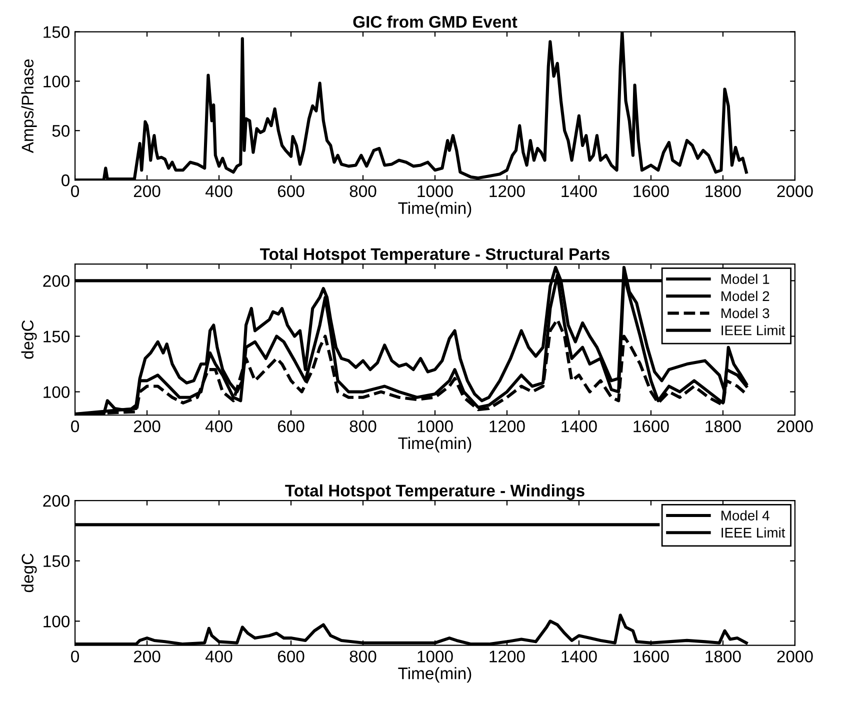 The width and height of the screenshot is (843, 706). I want to click on y-tick-label: 0, so click(66, 180).